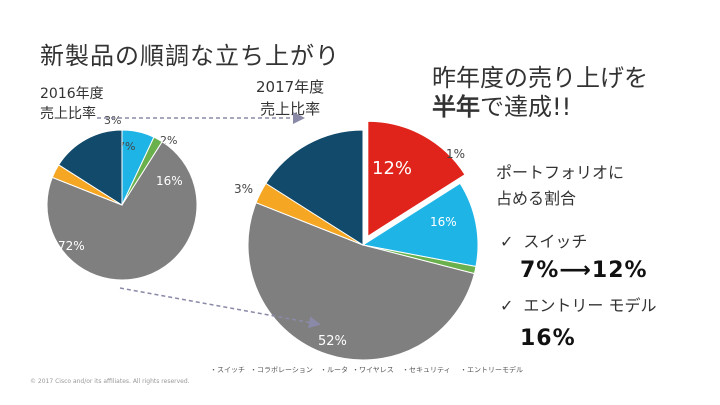  What do you see at coordinates (68, 114) in the screenshot?
I see `pie-2016-title-line2: 売上比率` at bounding box center [68, 114].